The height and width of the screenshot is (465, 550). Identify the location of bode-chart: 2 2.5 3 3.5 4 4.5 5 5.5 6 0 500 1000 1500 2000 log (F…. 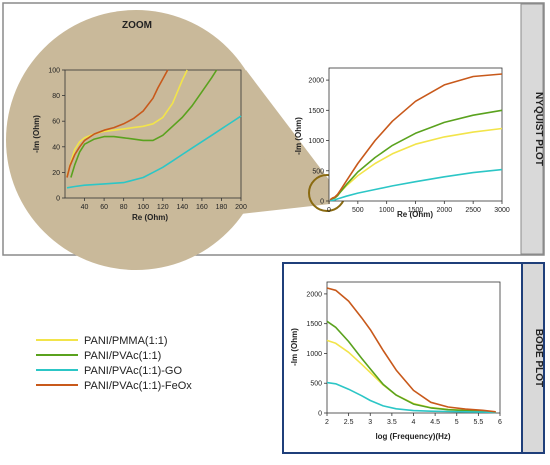
(396, 361).